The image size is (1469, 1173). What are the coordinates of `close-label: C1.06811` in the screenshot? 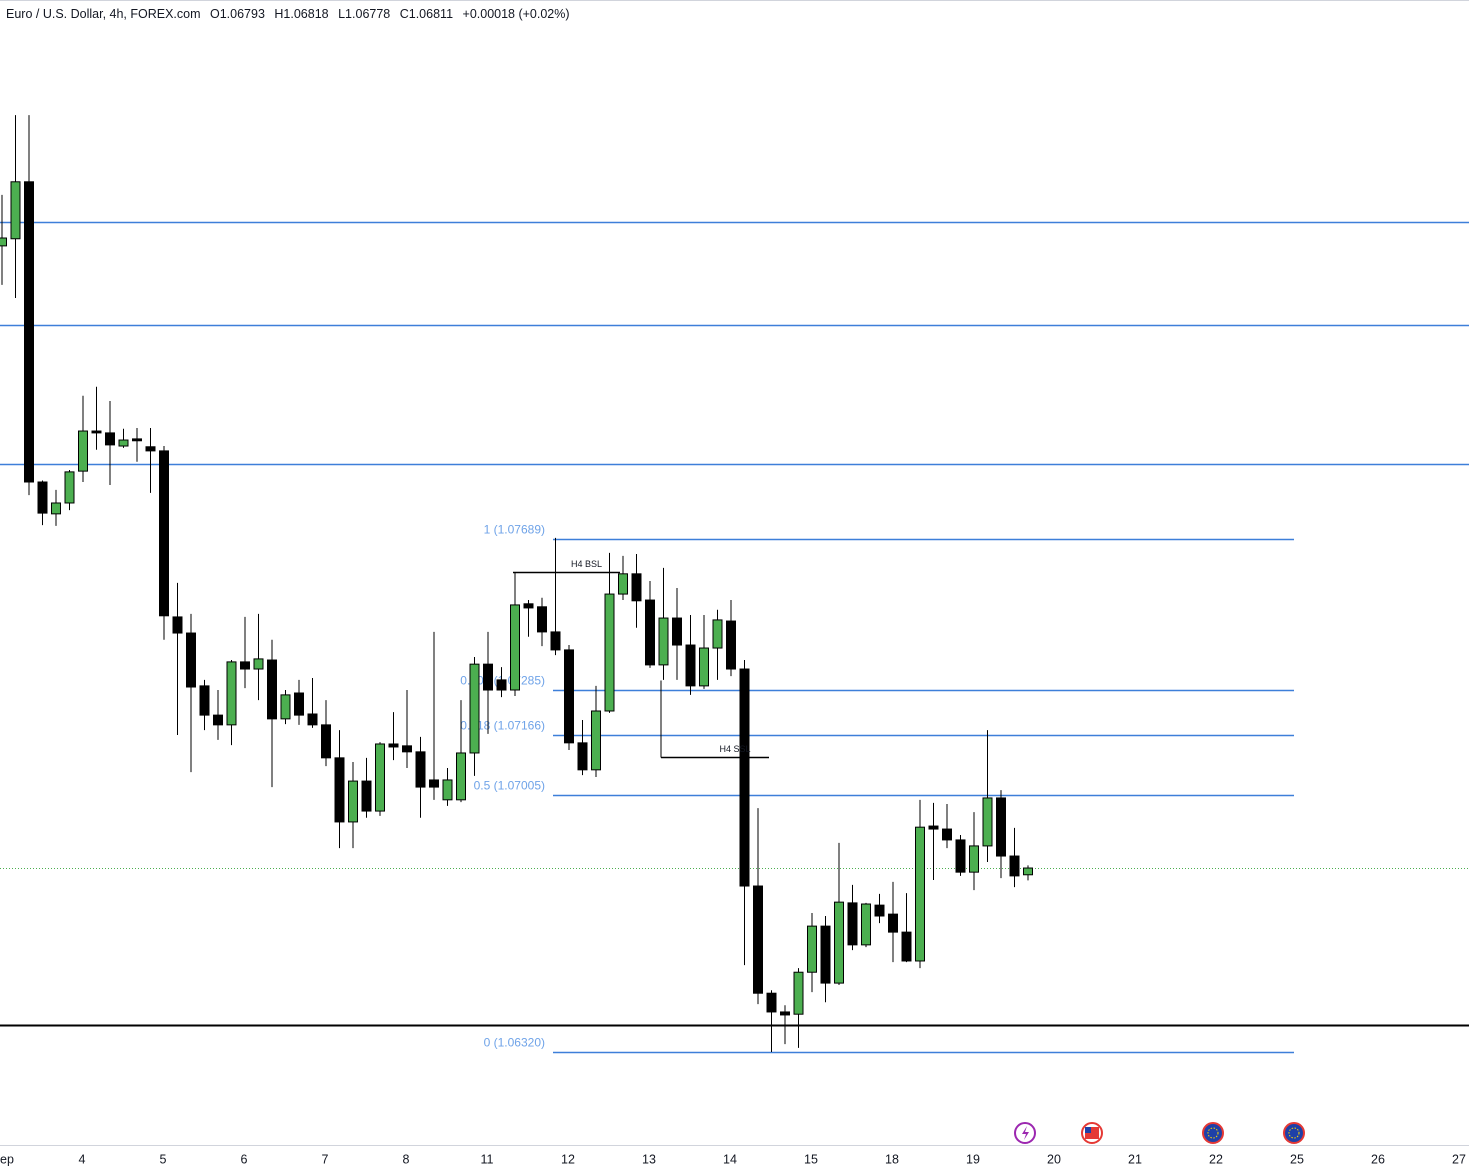 It's located at (426, 14).